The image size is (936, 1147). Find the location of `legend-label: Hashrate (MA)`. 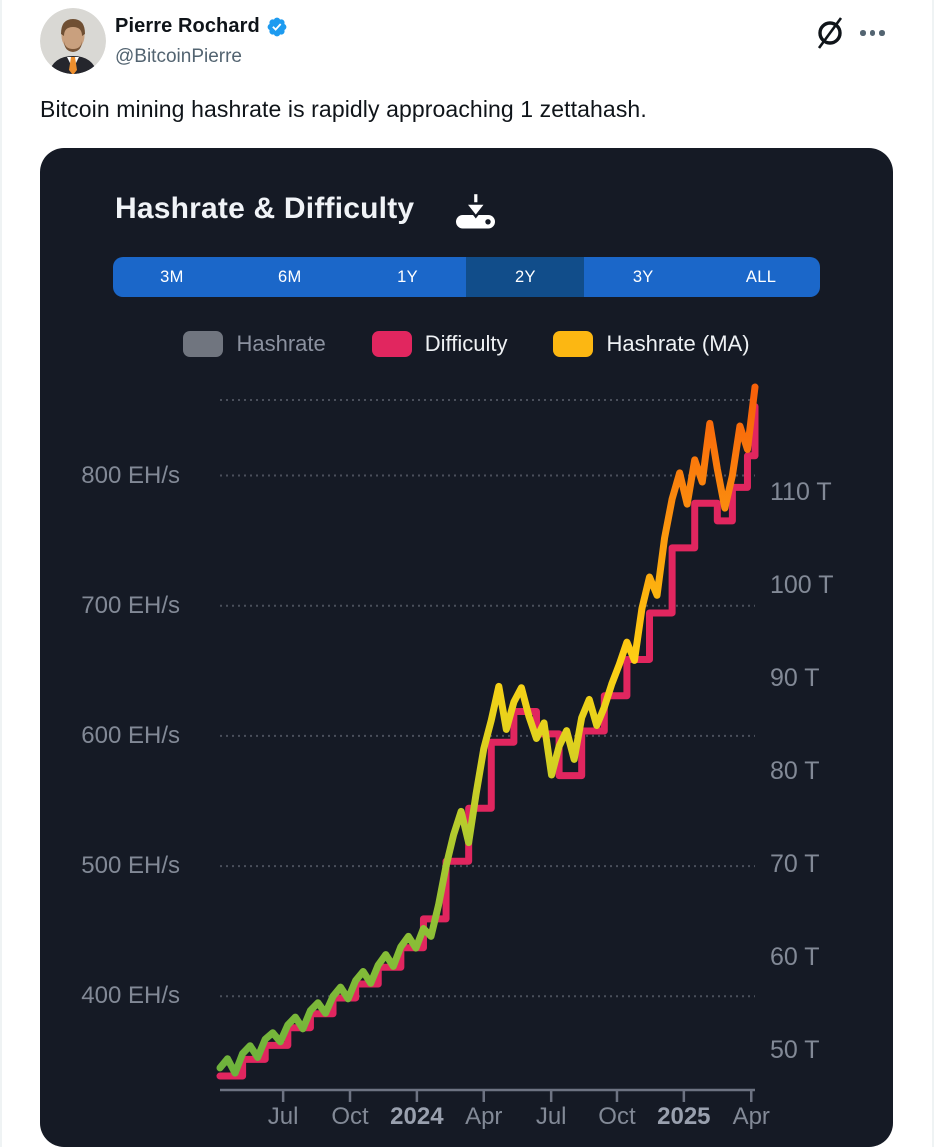

legend-label: Hashrate (MA) is located at coordinates (678, 343).